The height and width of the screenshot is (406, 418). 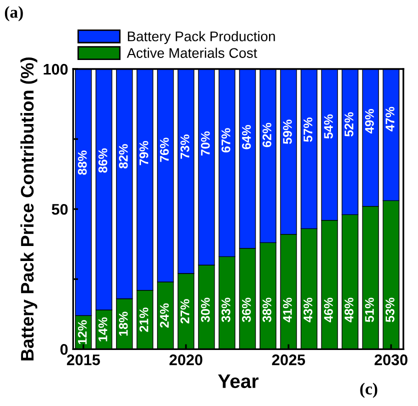 I want to click on x-tick-label: 2025, so click(x=289, y=360).